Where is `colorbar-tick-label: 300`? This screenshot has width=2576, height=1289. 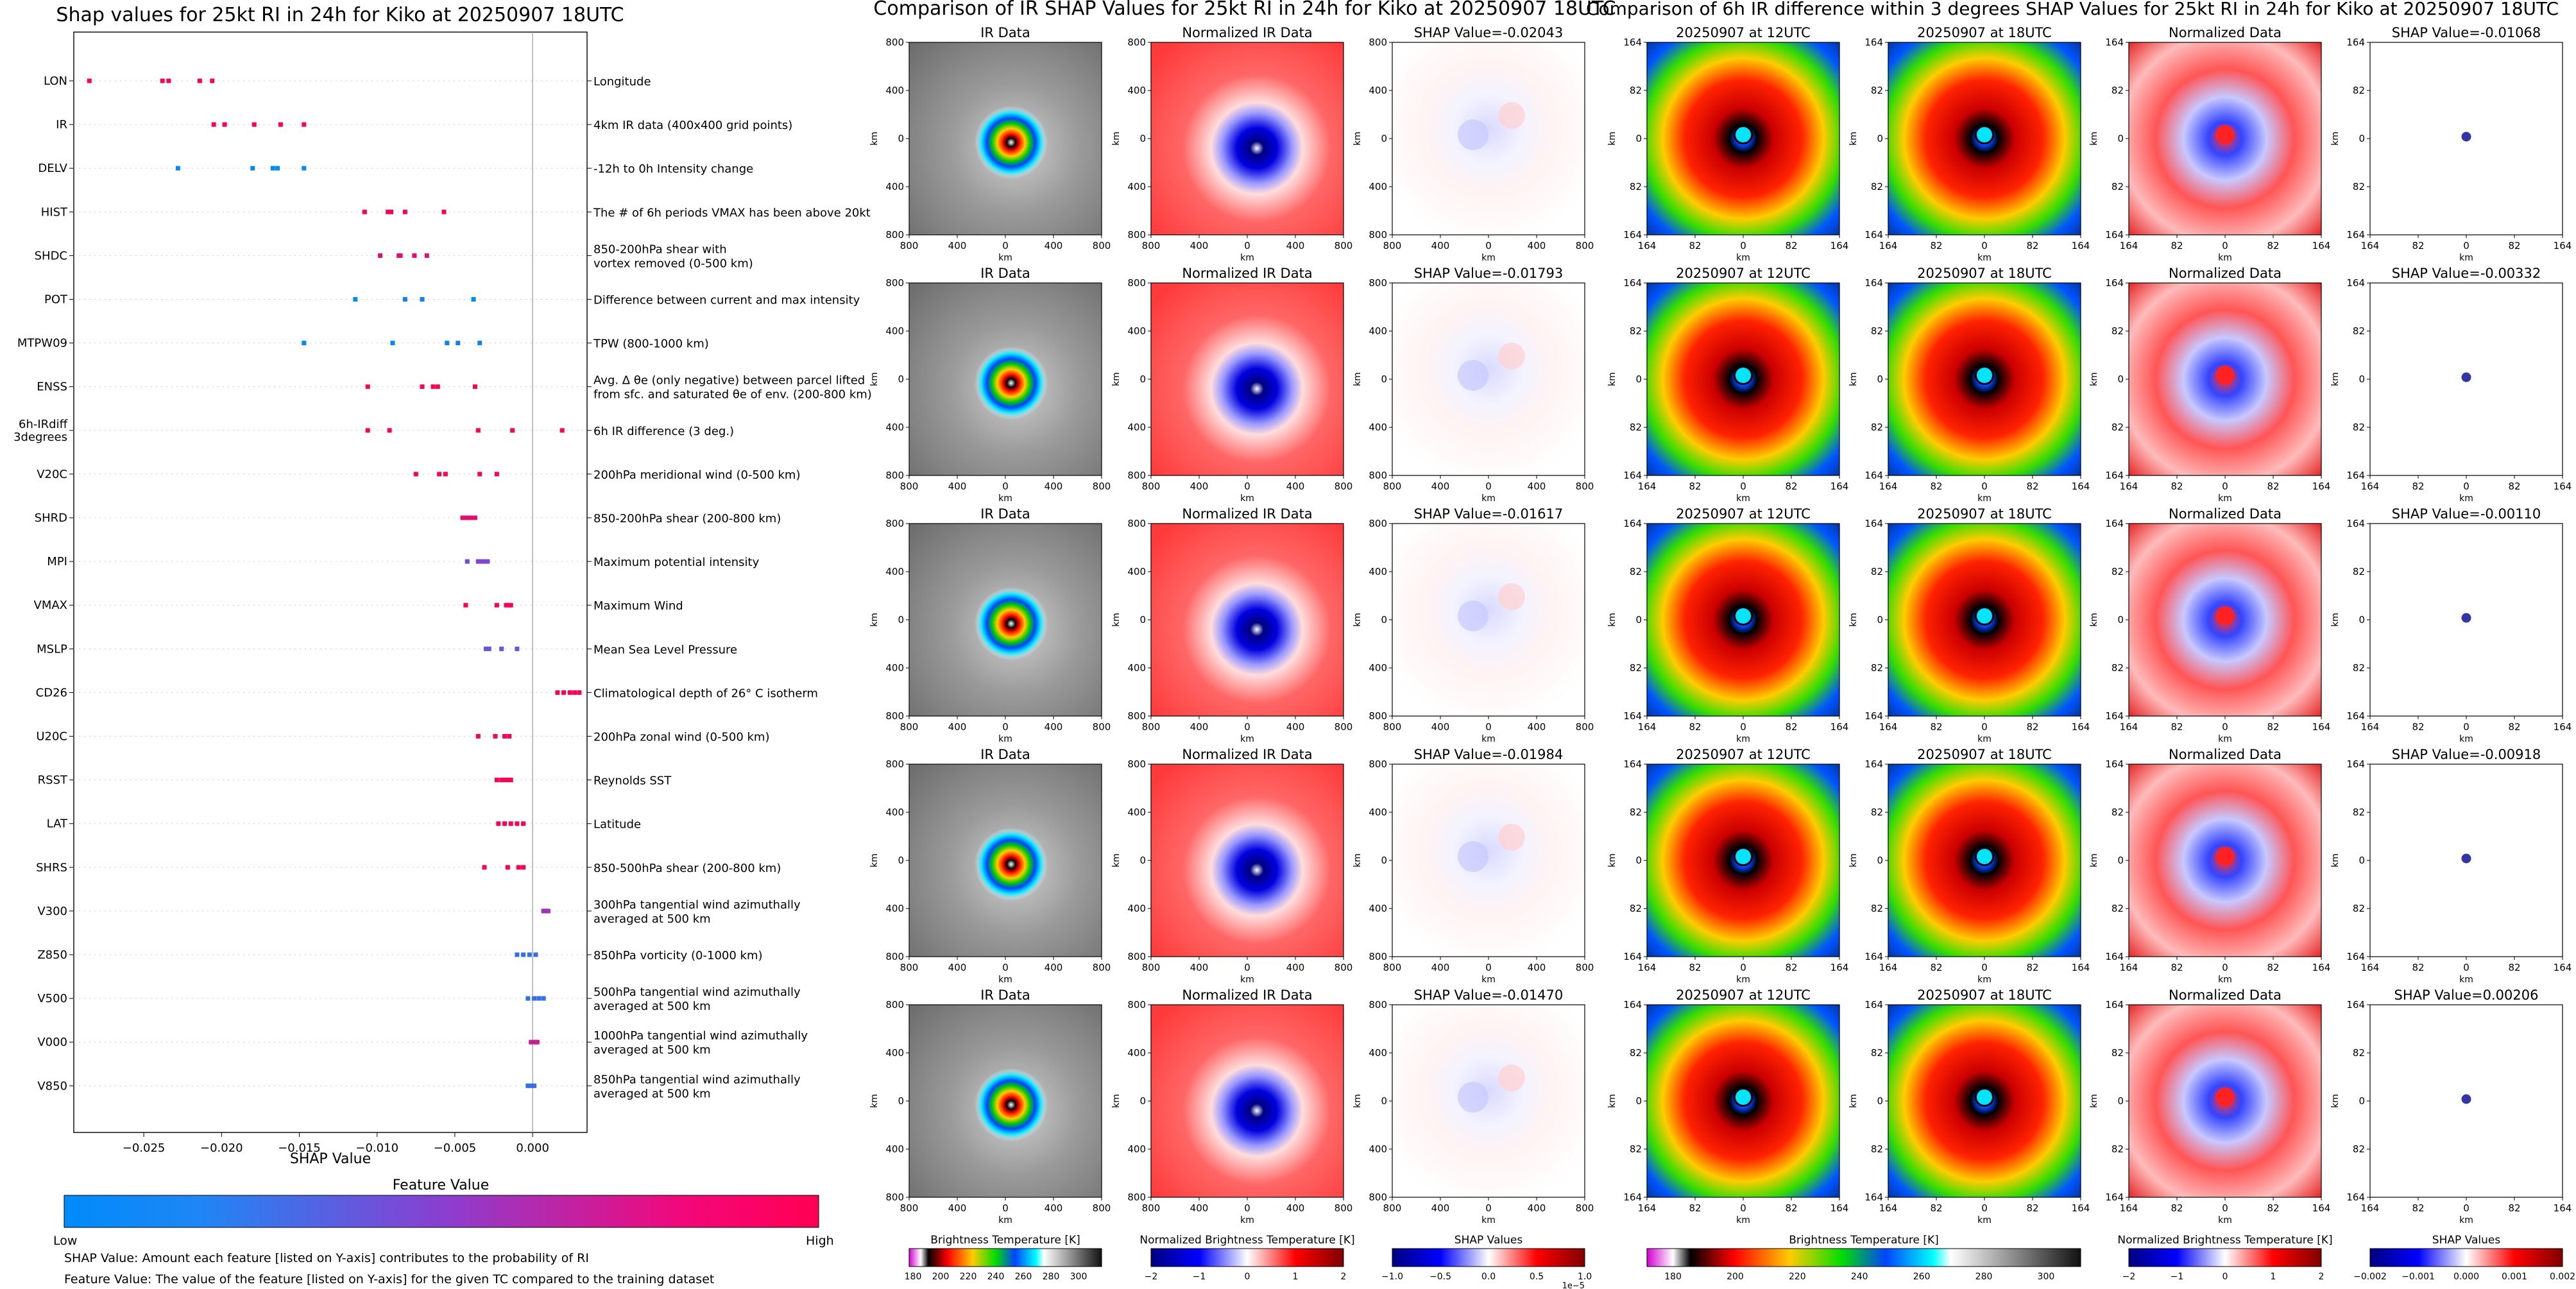 colorbar-tick-label: 300 is located at coordinates (2046, 1277).